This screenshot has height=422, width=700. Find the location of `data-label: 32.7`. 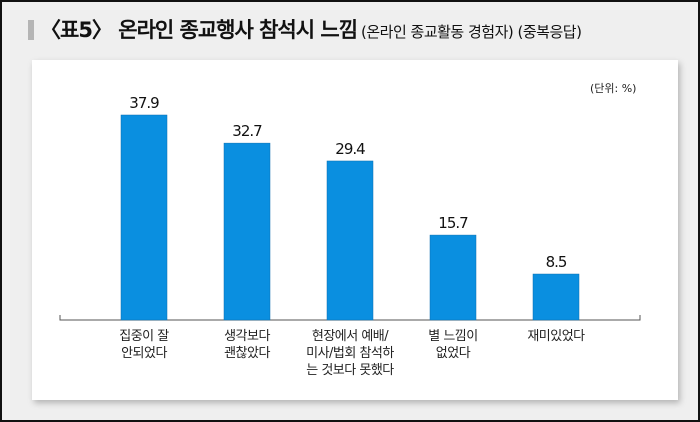

data-label: 32.7 is located at coordinates (247, 131).